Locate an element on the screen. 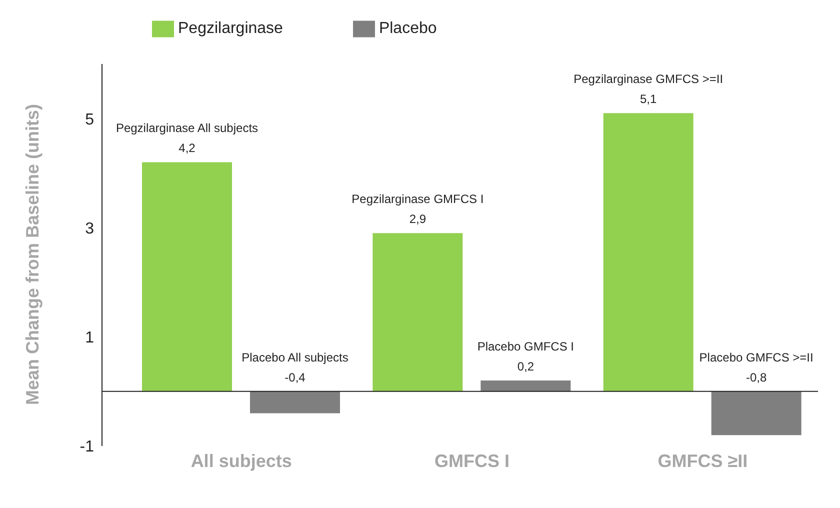  annotation: Pegzilarginase All subjects is located at coordinates (187, 128).